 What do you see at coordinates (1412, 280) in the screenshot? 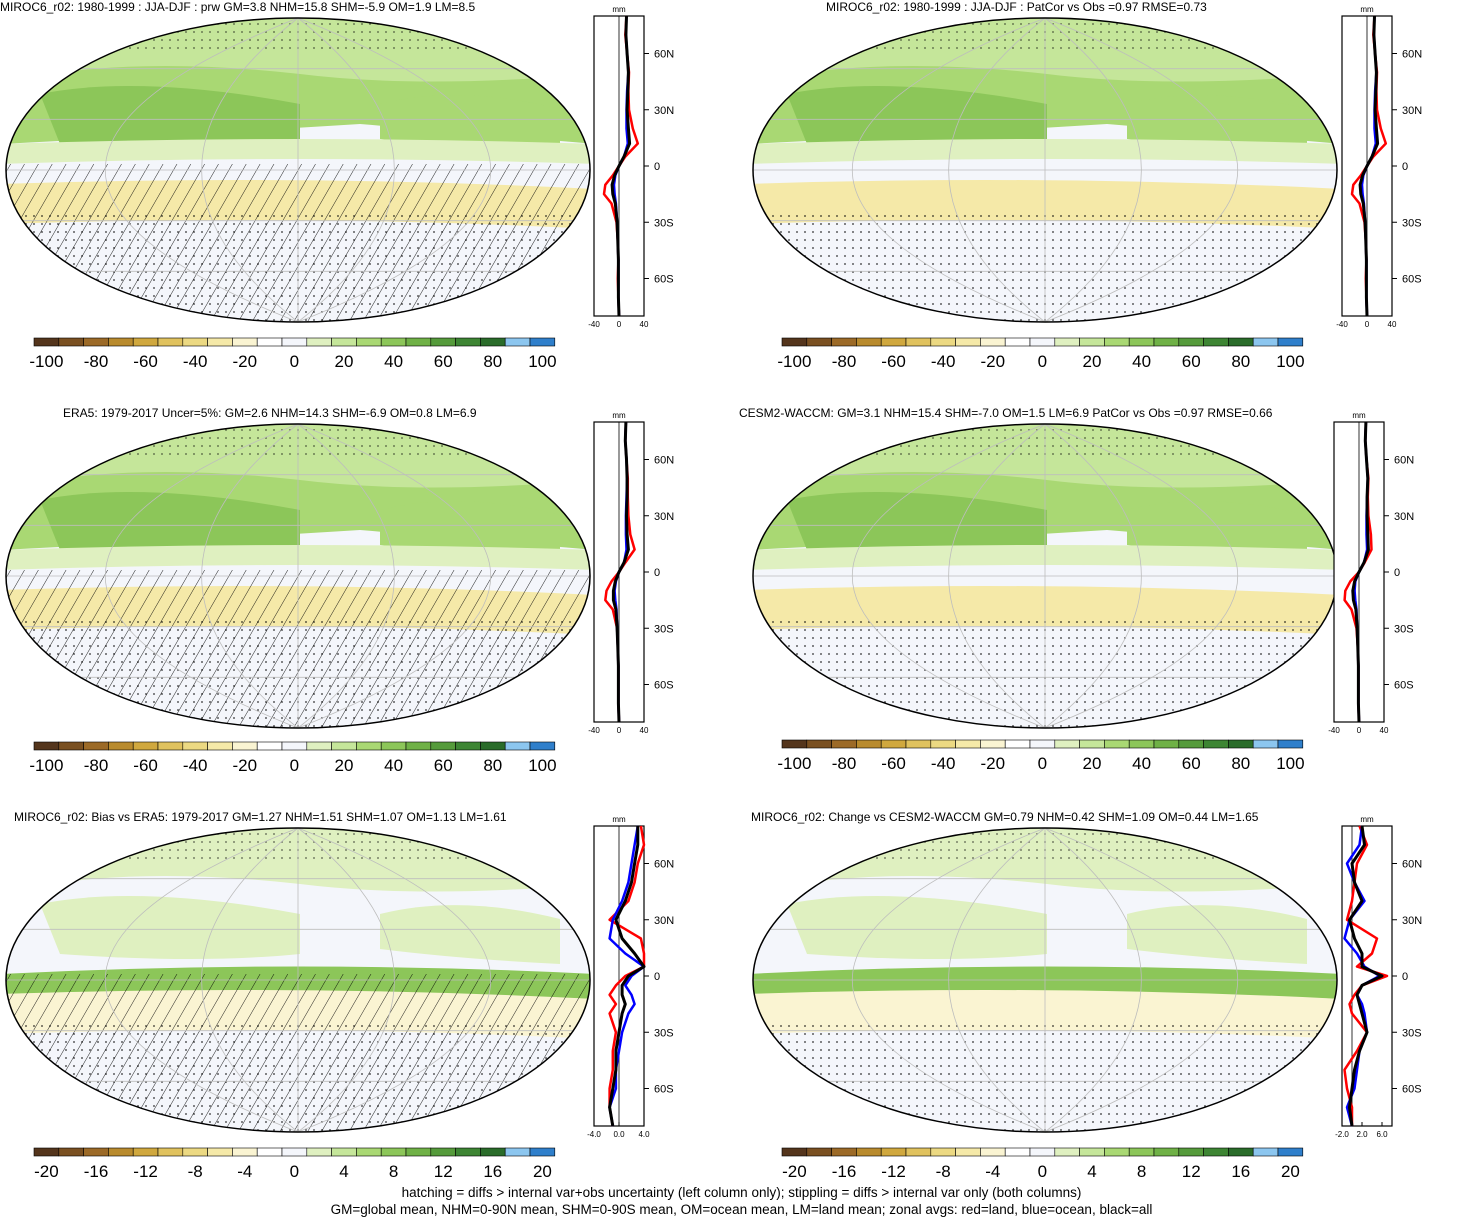
I see `zonal-lat-tick-label: 60S` at bounding box center [1412, 280].